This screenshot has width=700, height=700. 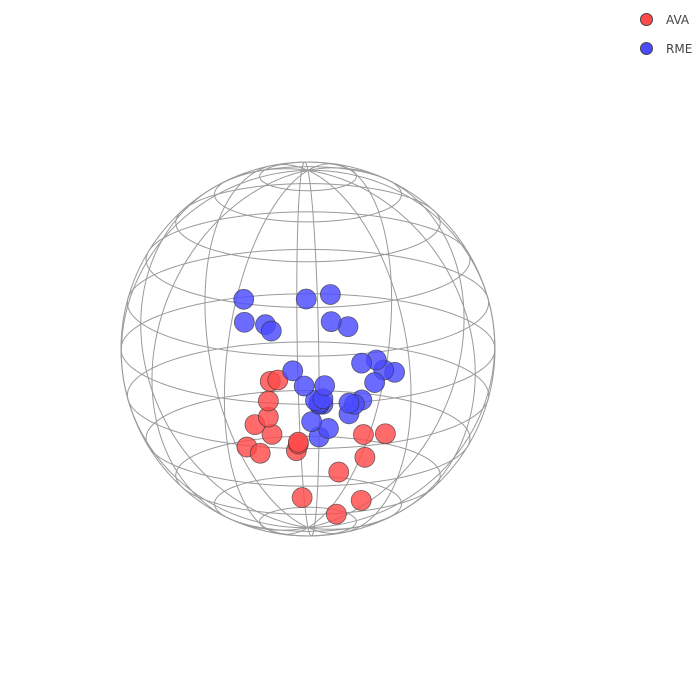 What do you see at coordinates (679, 48) in the screenshot?
I see `legend-label-rme: RME` at bounding box center [679, 48].